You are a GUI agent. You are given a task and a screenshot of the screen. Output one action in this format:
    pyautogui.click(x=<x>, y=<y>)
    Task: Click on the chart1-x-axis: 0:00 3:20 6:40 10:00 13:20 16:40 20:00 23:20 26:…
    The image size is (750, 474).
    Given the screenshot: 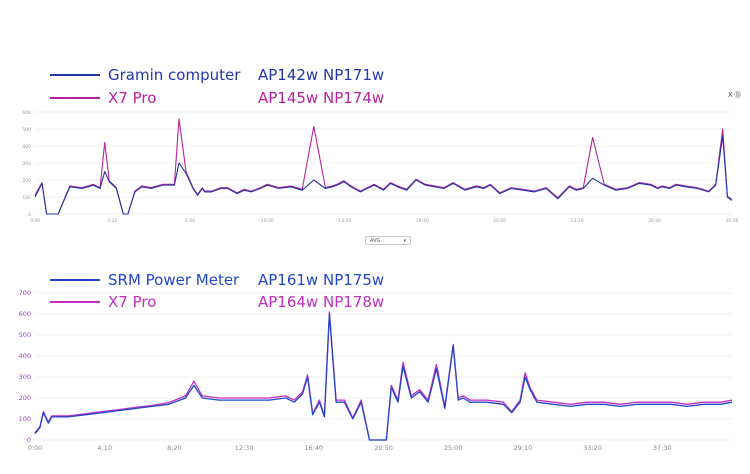 What is the action you would take?
    pyautogui.click(x=384, y=221)
    